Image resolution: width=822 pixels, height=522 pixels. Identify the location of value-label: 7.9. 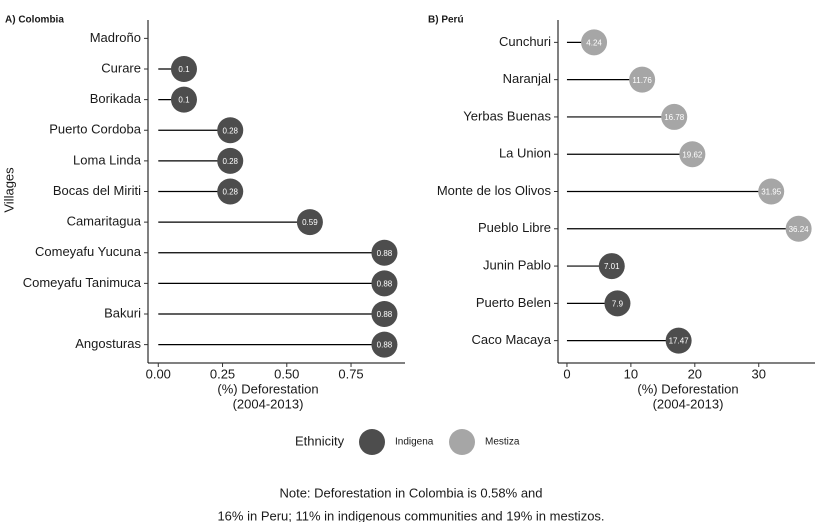
(618, 303).